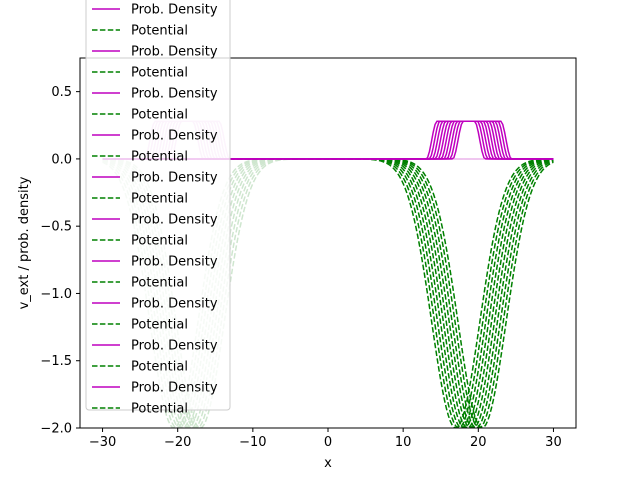 This screenshot has width=640, height=480. I want to click on x-tick-label: −30, so click(102, 442).